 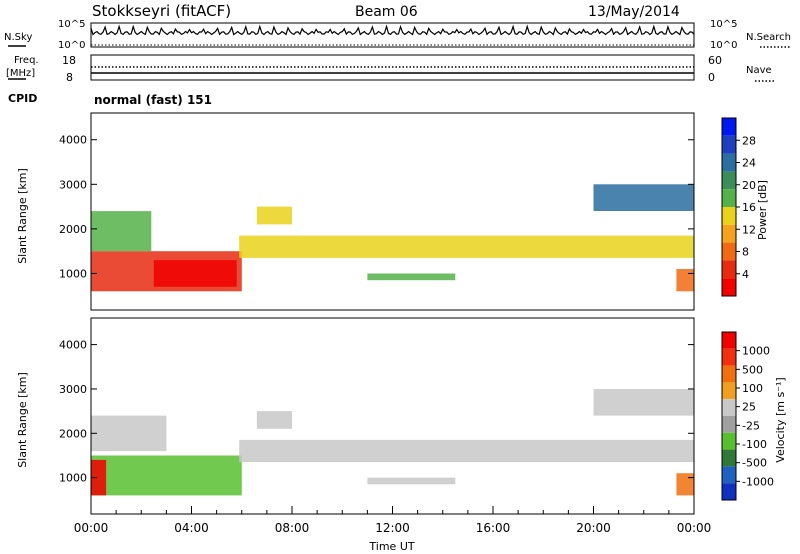 I want to click on power-colorbar-tick-label: 12, so click(x=749, y=229).